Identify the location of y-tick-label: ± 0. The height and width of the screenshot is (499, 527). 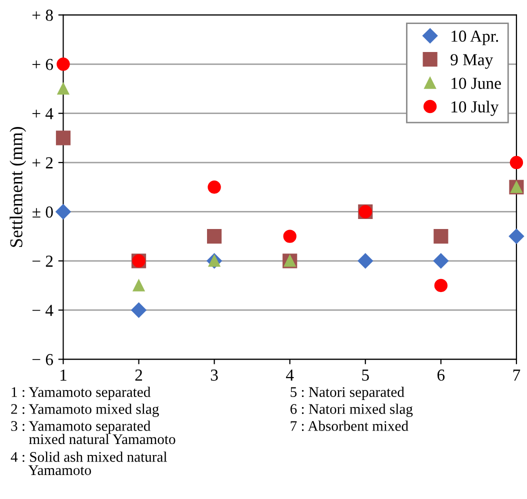
(42, 212).